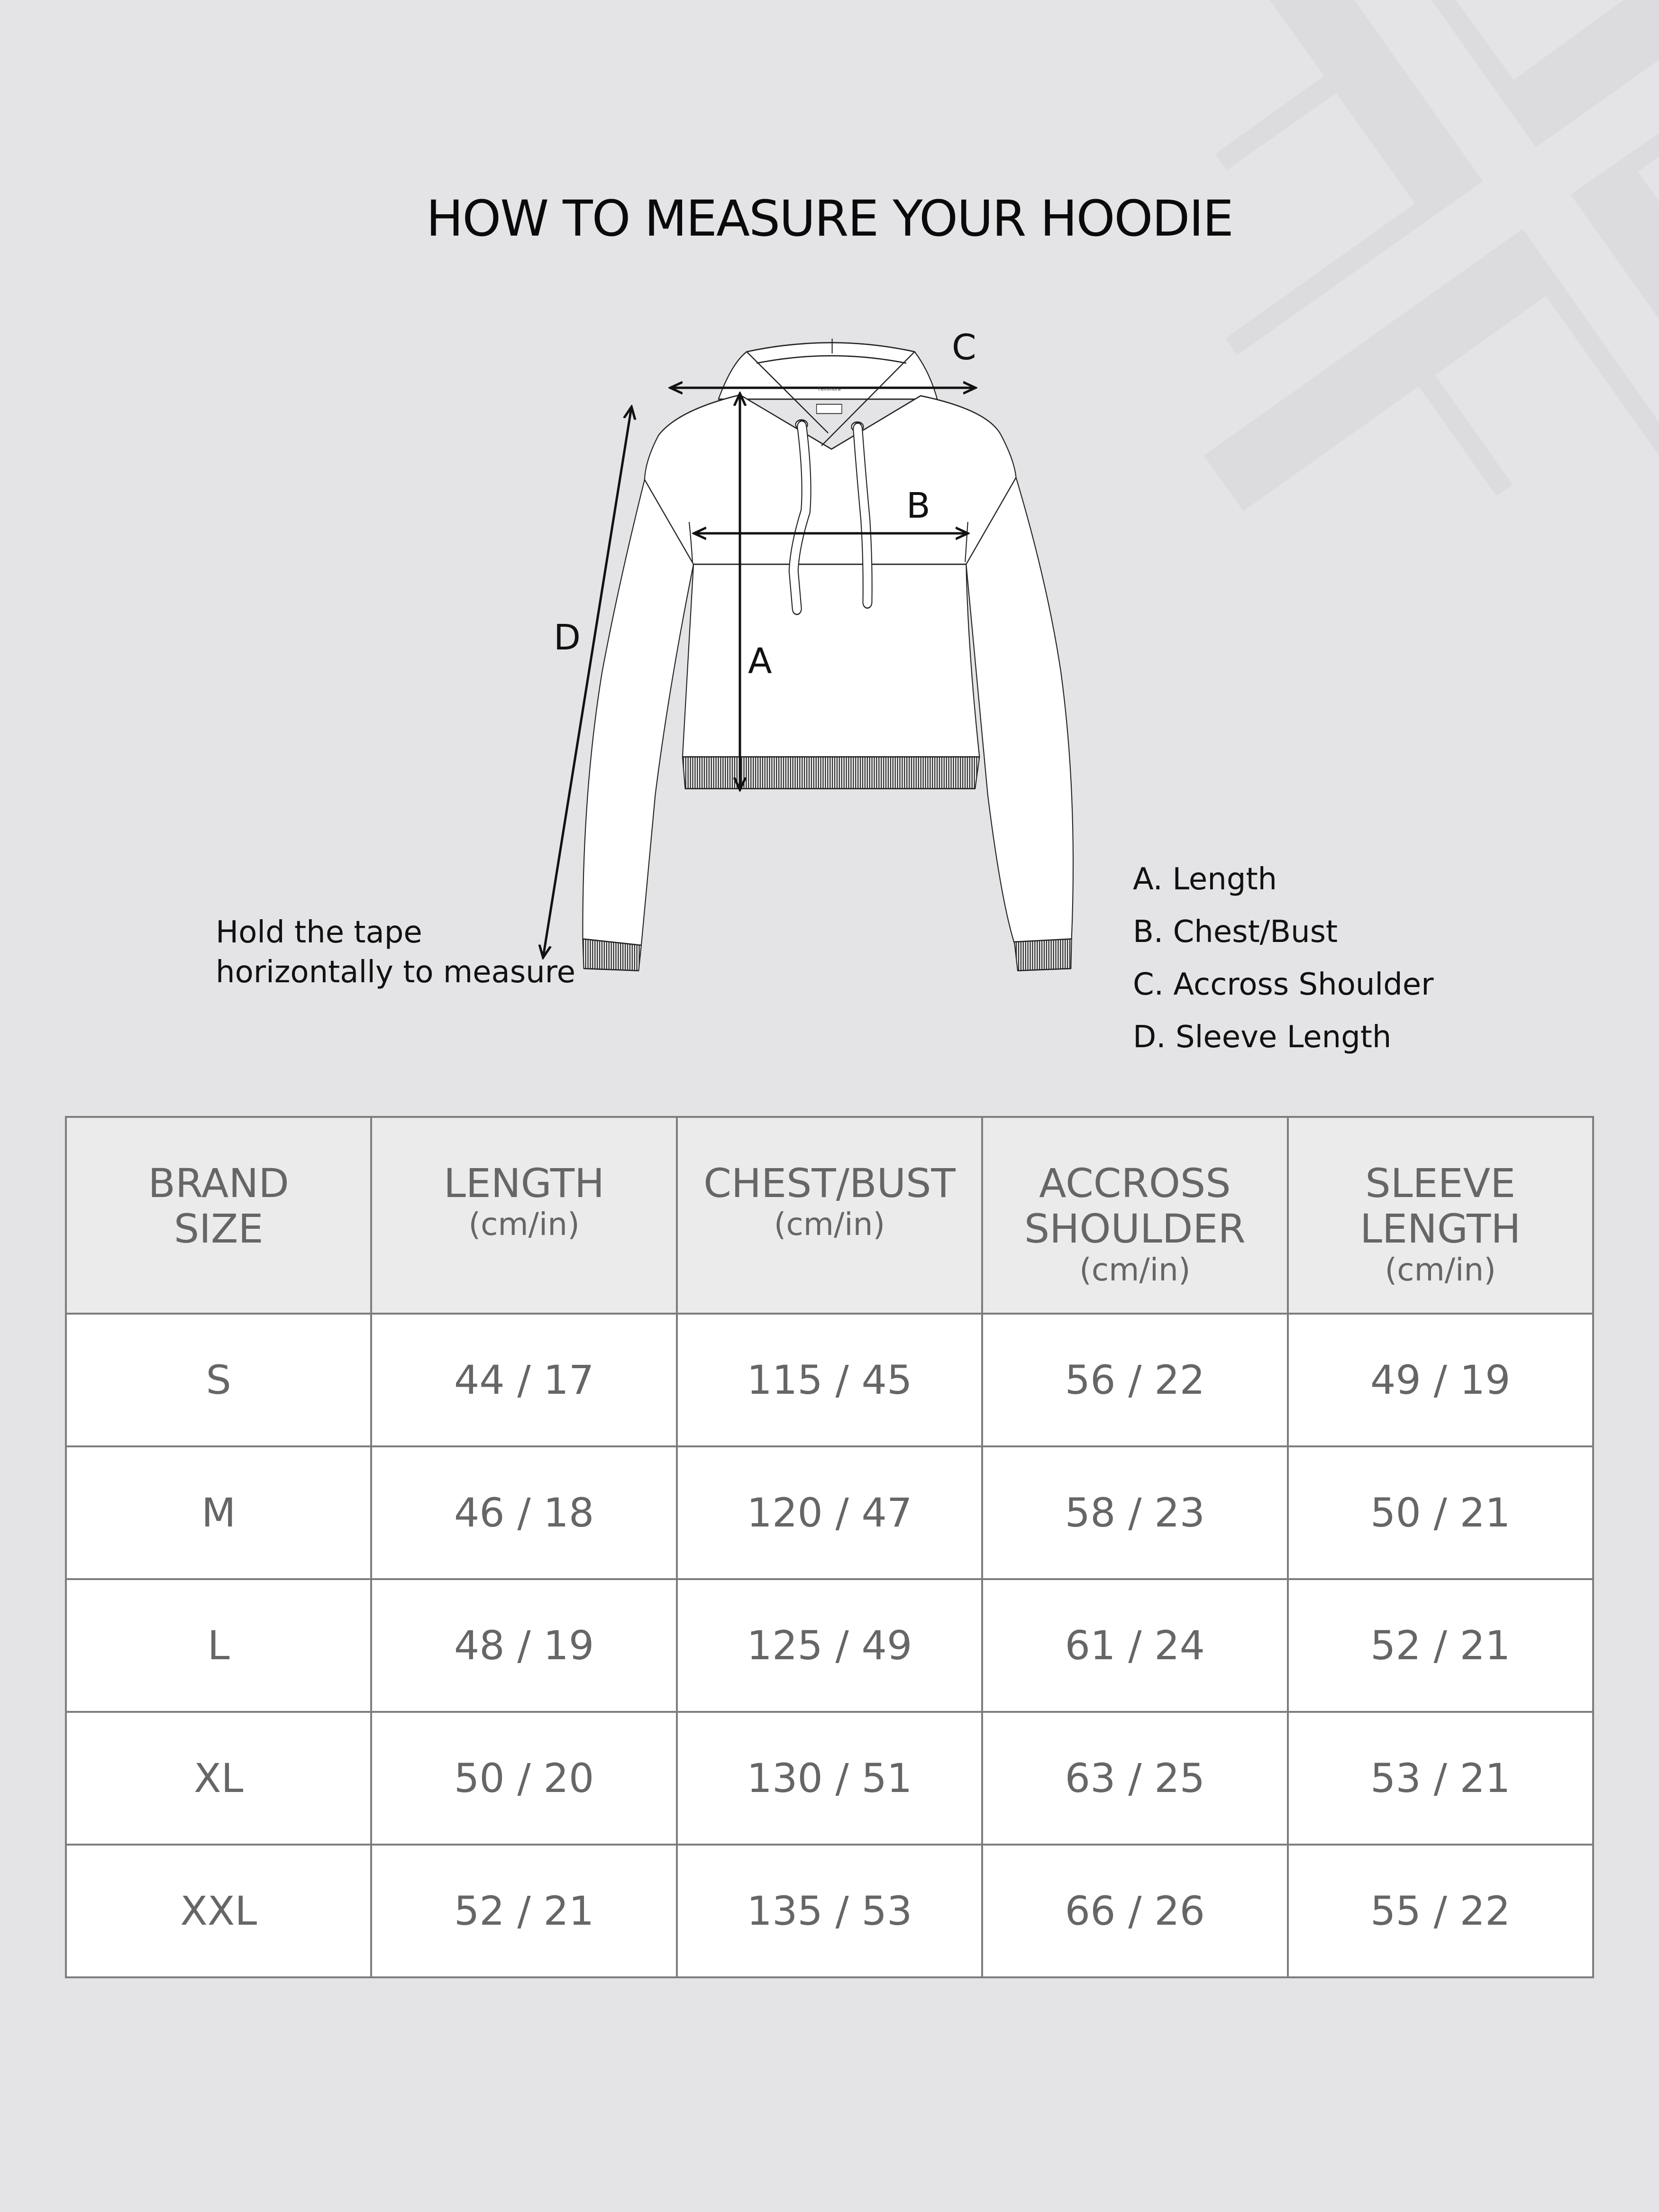 Image resolution: width=1659 pixels, height=2212 pixels. I want to click on measurement-cell: 50 / 21, so click(1440, 1512).